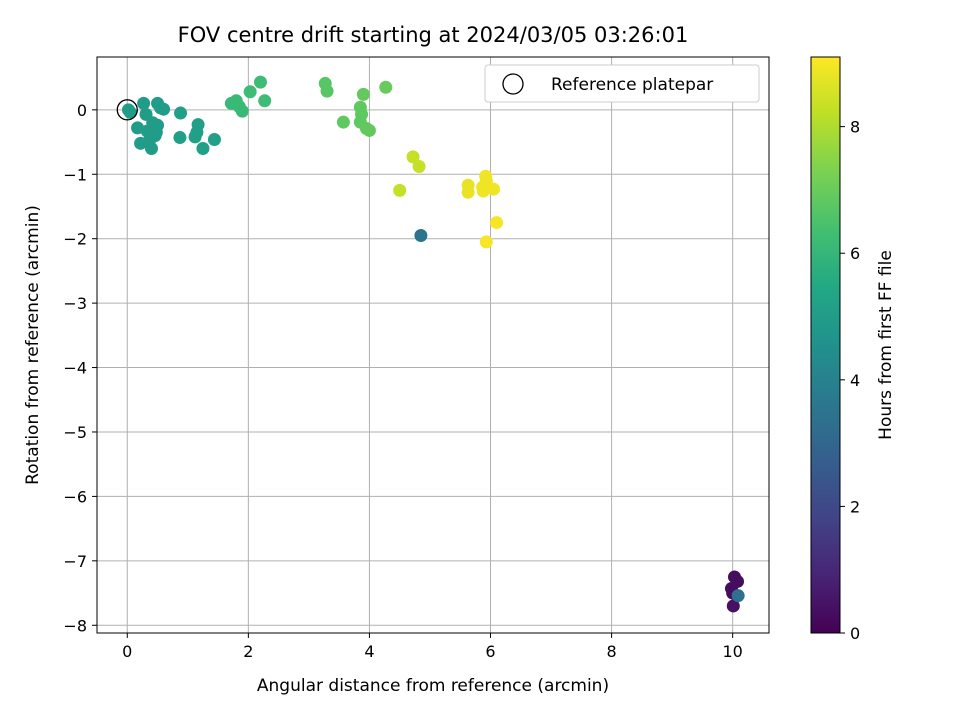 Image resolution: width=960 pixels, height=720 pixels. Describe the element at coordinates (632, 85) in the screenshot. I see `legend-label: Reference platepar` at that location.